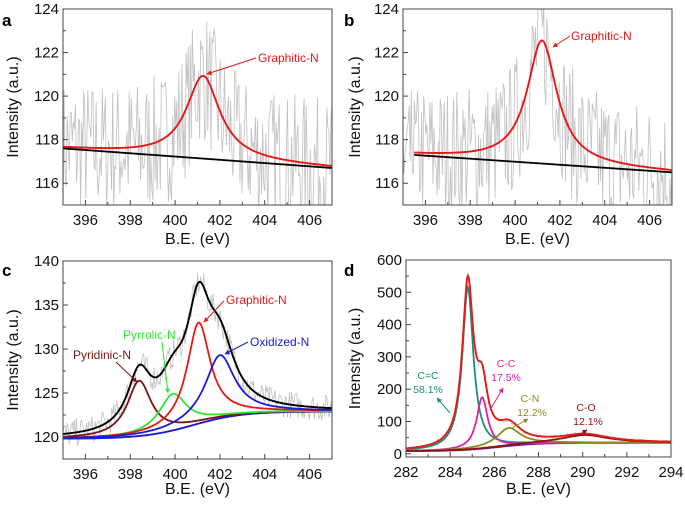 The width and height of the screenshot is (685, 506). I want to click on y-tick-label: 140, so click(46, 261).